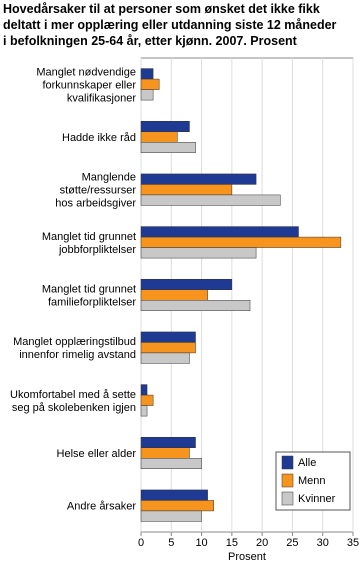 The height and width of the screenshot is (573, 362). I want to click on x-tick-label: 10, so click(201, 543).